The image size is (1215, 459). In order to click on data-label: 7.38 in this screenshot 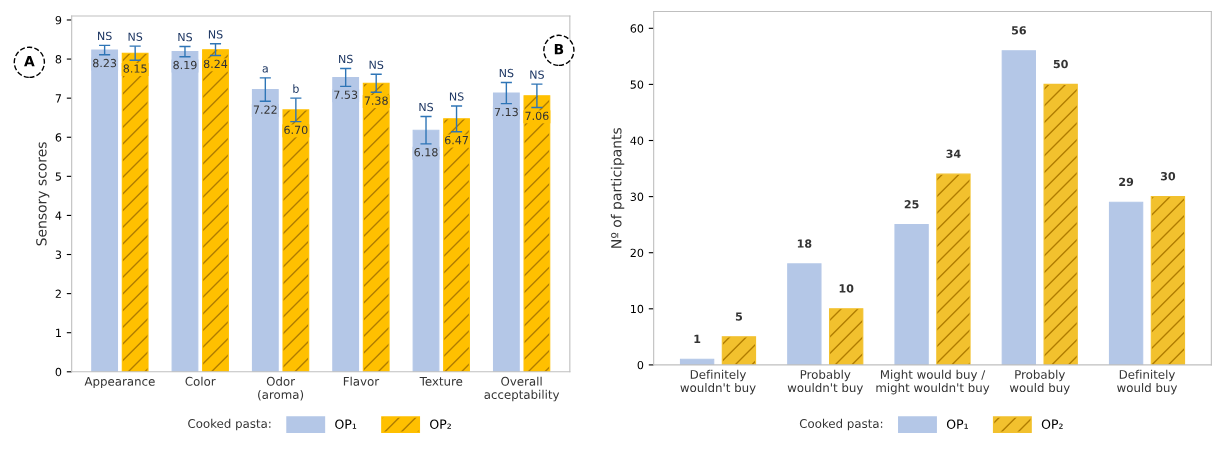, I will do `click(376, 100)`.